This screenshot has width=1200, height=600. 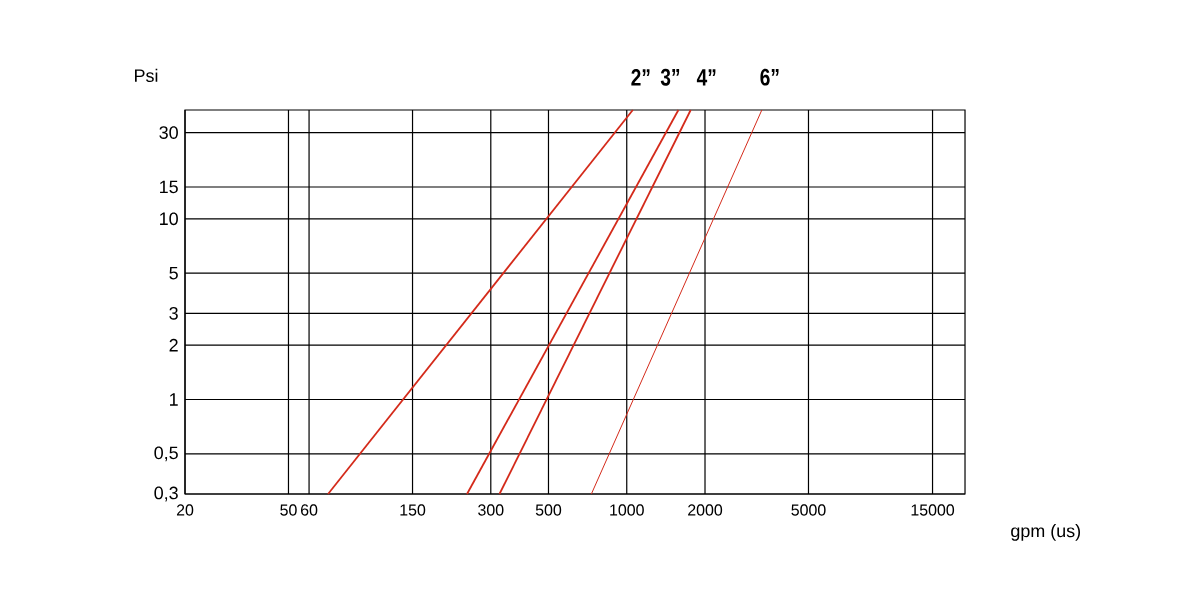 I want to click on y-tick-label: 0,5, so click(x=166, y=454).